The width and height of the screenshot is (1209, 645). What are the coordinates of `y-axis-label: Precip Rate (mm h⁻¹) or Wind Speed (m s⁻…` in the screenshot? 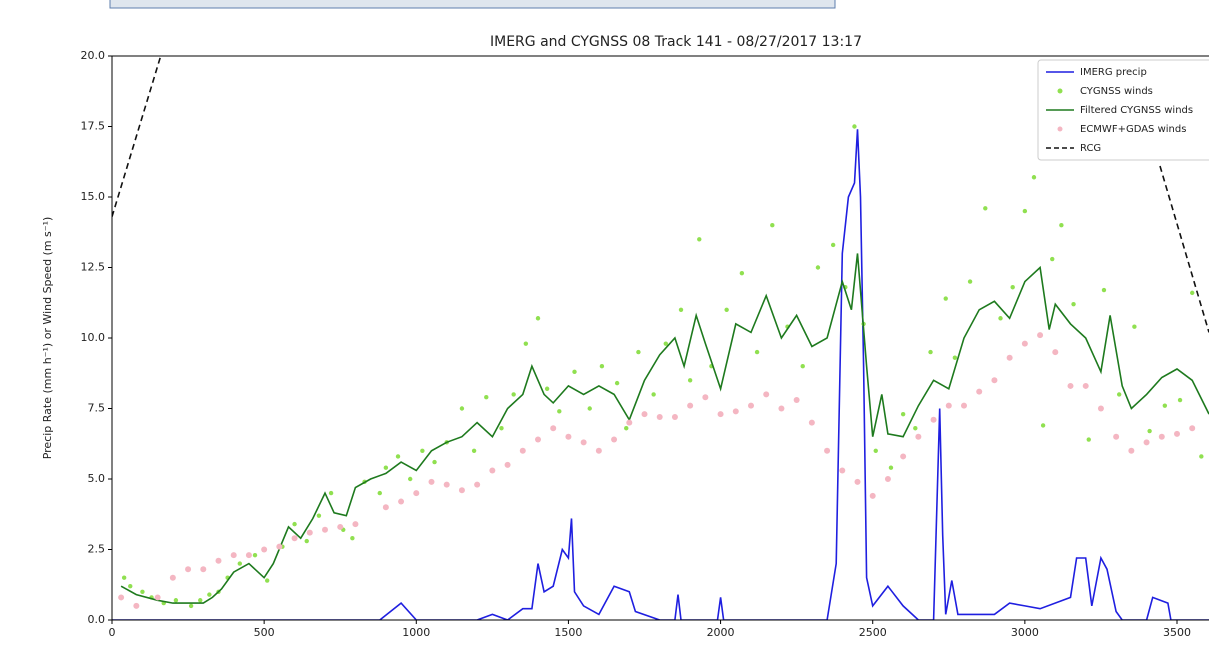 It's located at (47, 338).